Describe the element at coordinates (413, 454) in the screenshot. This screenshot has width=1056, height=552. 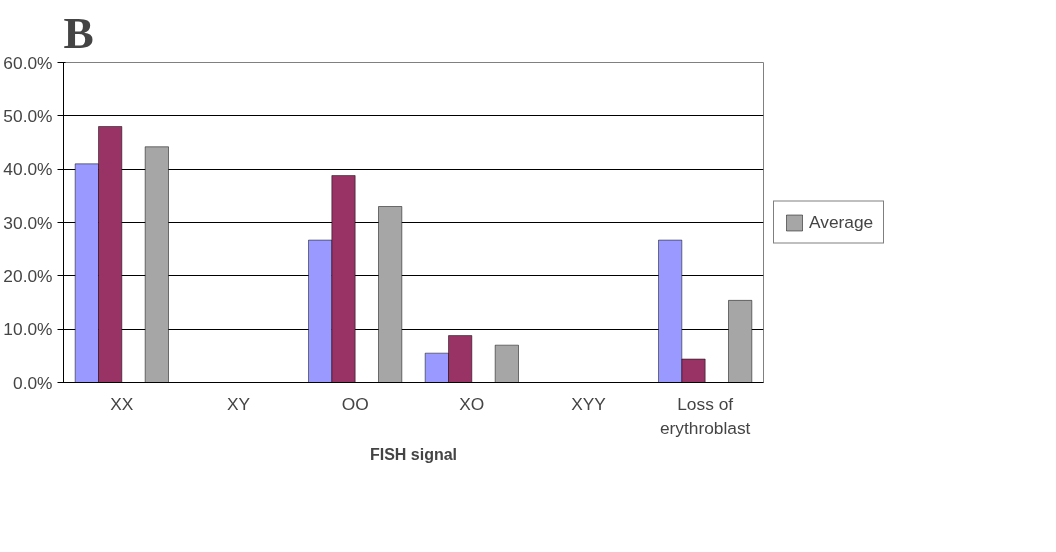
I see `x-axis-title: FISH signal` at that location.